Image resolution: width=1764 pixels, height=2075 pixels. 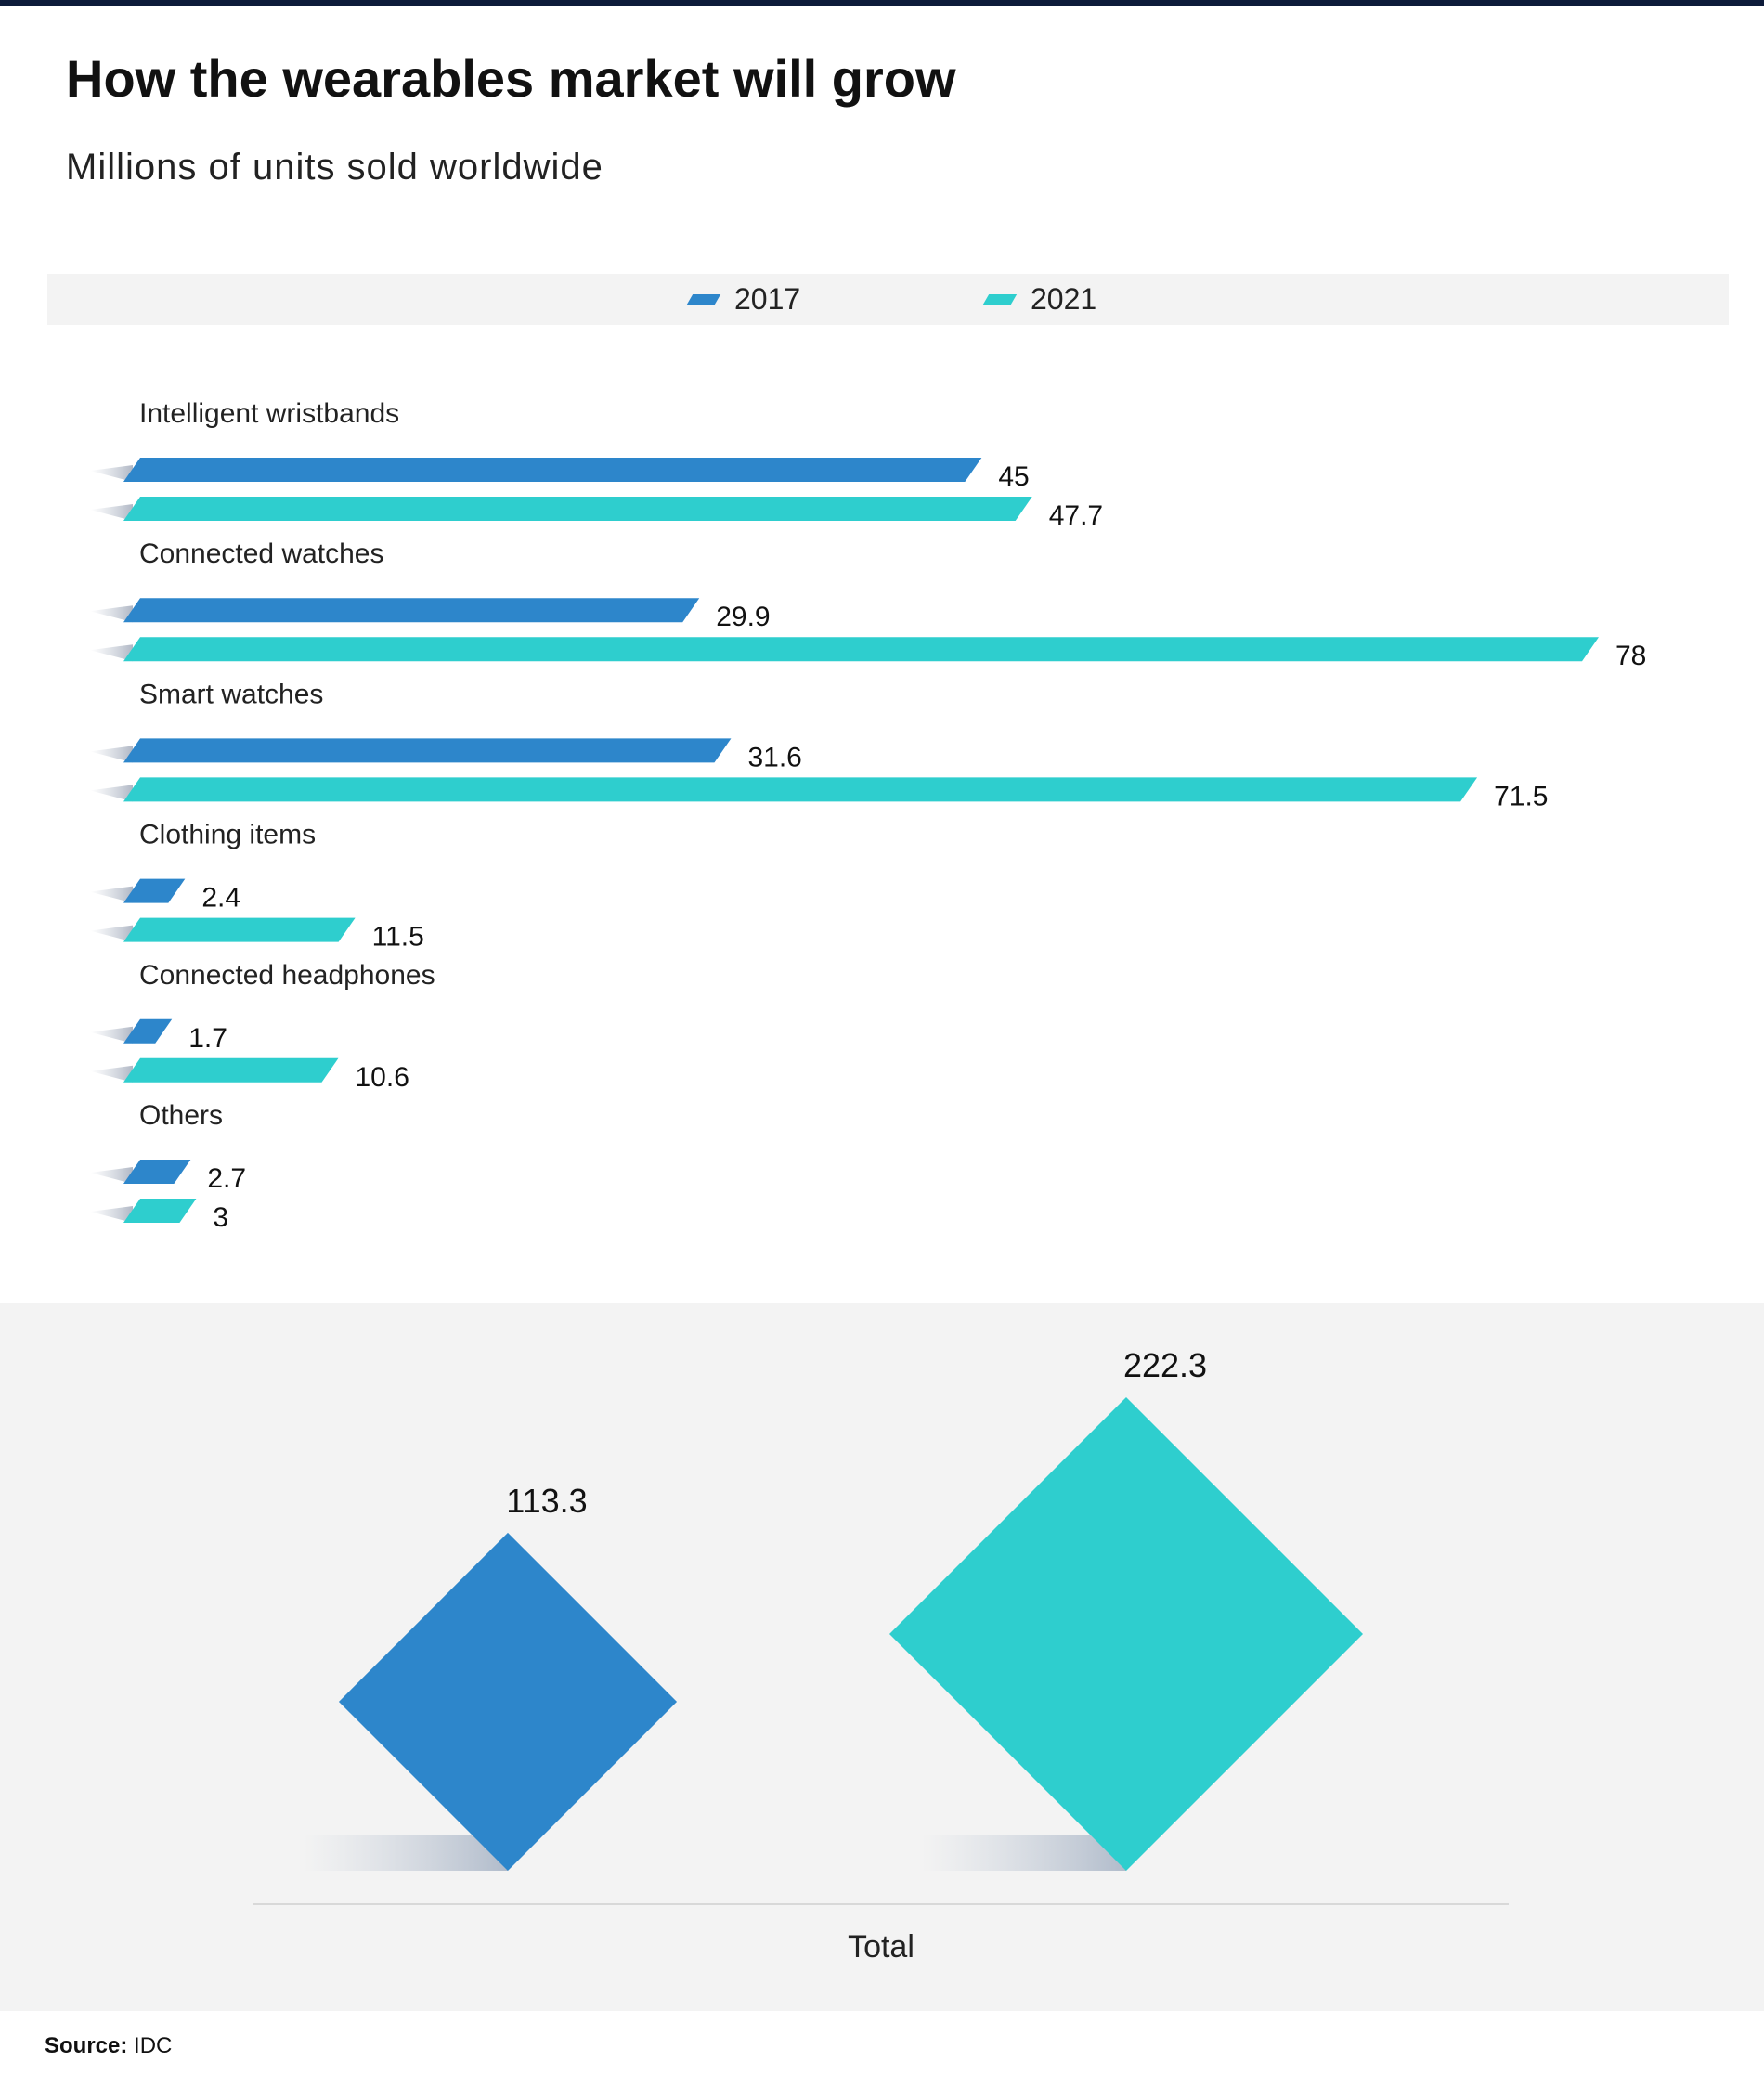 What do you see at coordinates (86, 2045) in the screenshot?
I see `source-label: Source:` at bounding box center [86, 2045].